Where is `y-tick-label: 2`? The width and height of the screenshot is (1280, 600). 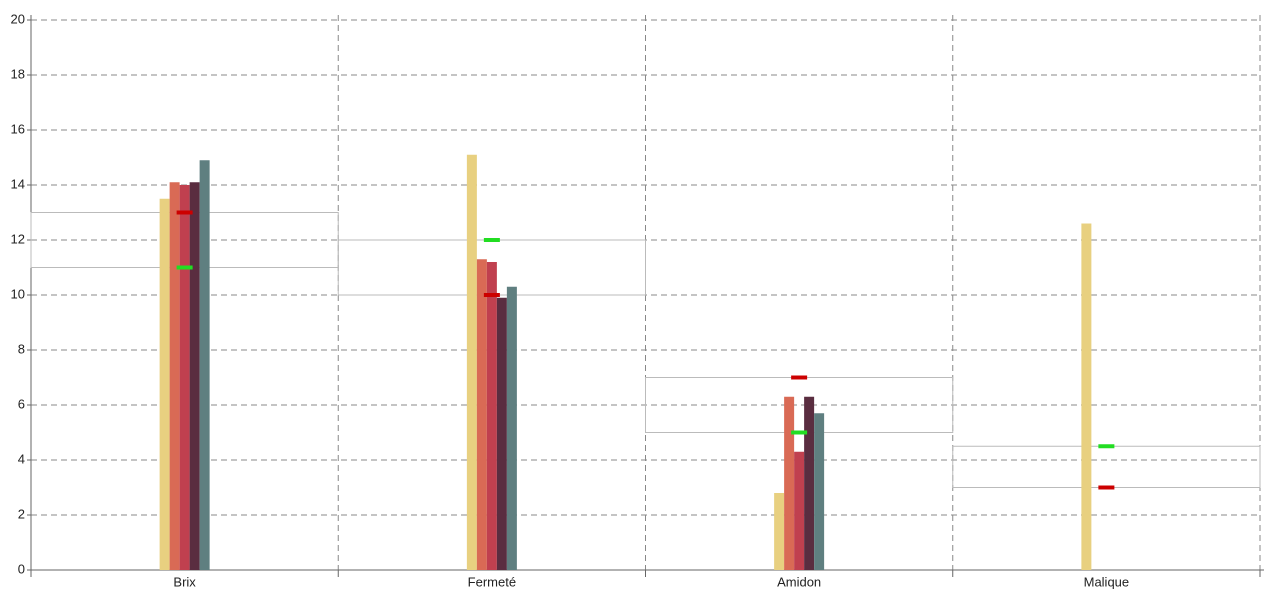 y-tick-label: 2 is located at coordinates (21, 513).